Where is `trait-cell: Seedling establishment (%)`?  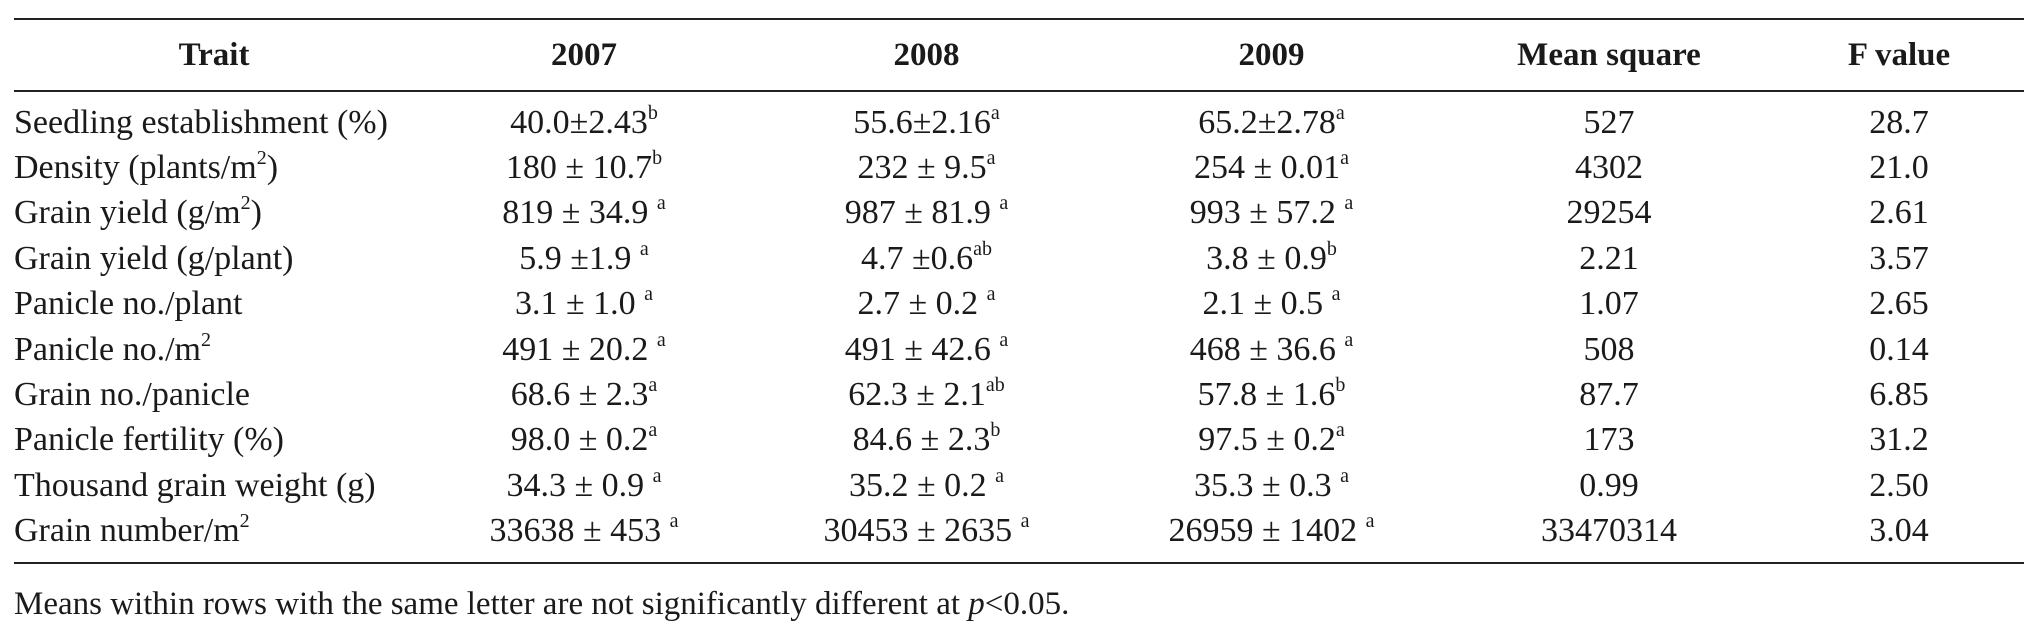
trait-cell: Seedling establishment (%) is located at coordinates (214, 118).